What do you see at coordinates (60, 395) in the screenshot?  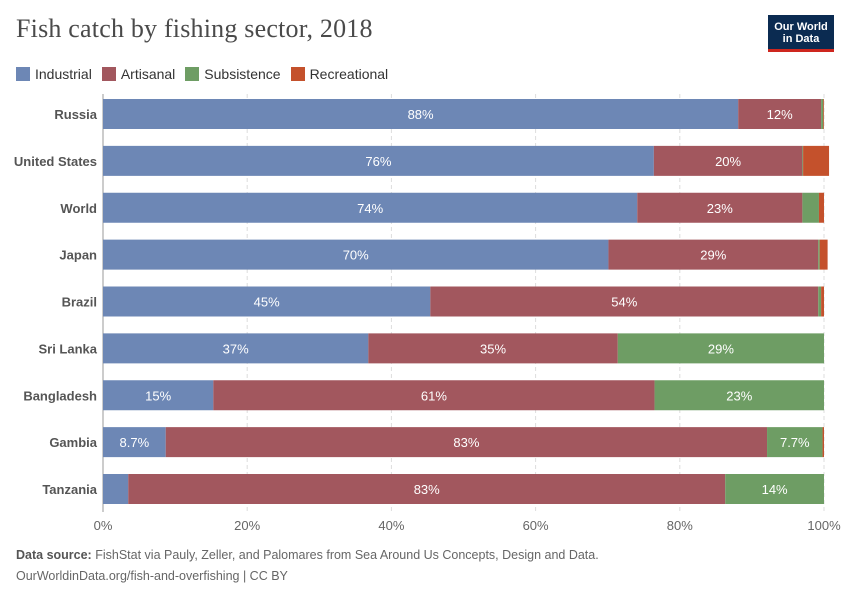 I see `category-label: Bangladesh` at bounding box center [60, 395].